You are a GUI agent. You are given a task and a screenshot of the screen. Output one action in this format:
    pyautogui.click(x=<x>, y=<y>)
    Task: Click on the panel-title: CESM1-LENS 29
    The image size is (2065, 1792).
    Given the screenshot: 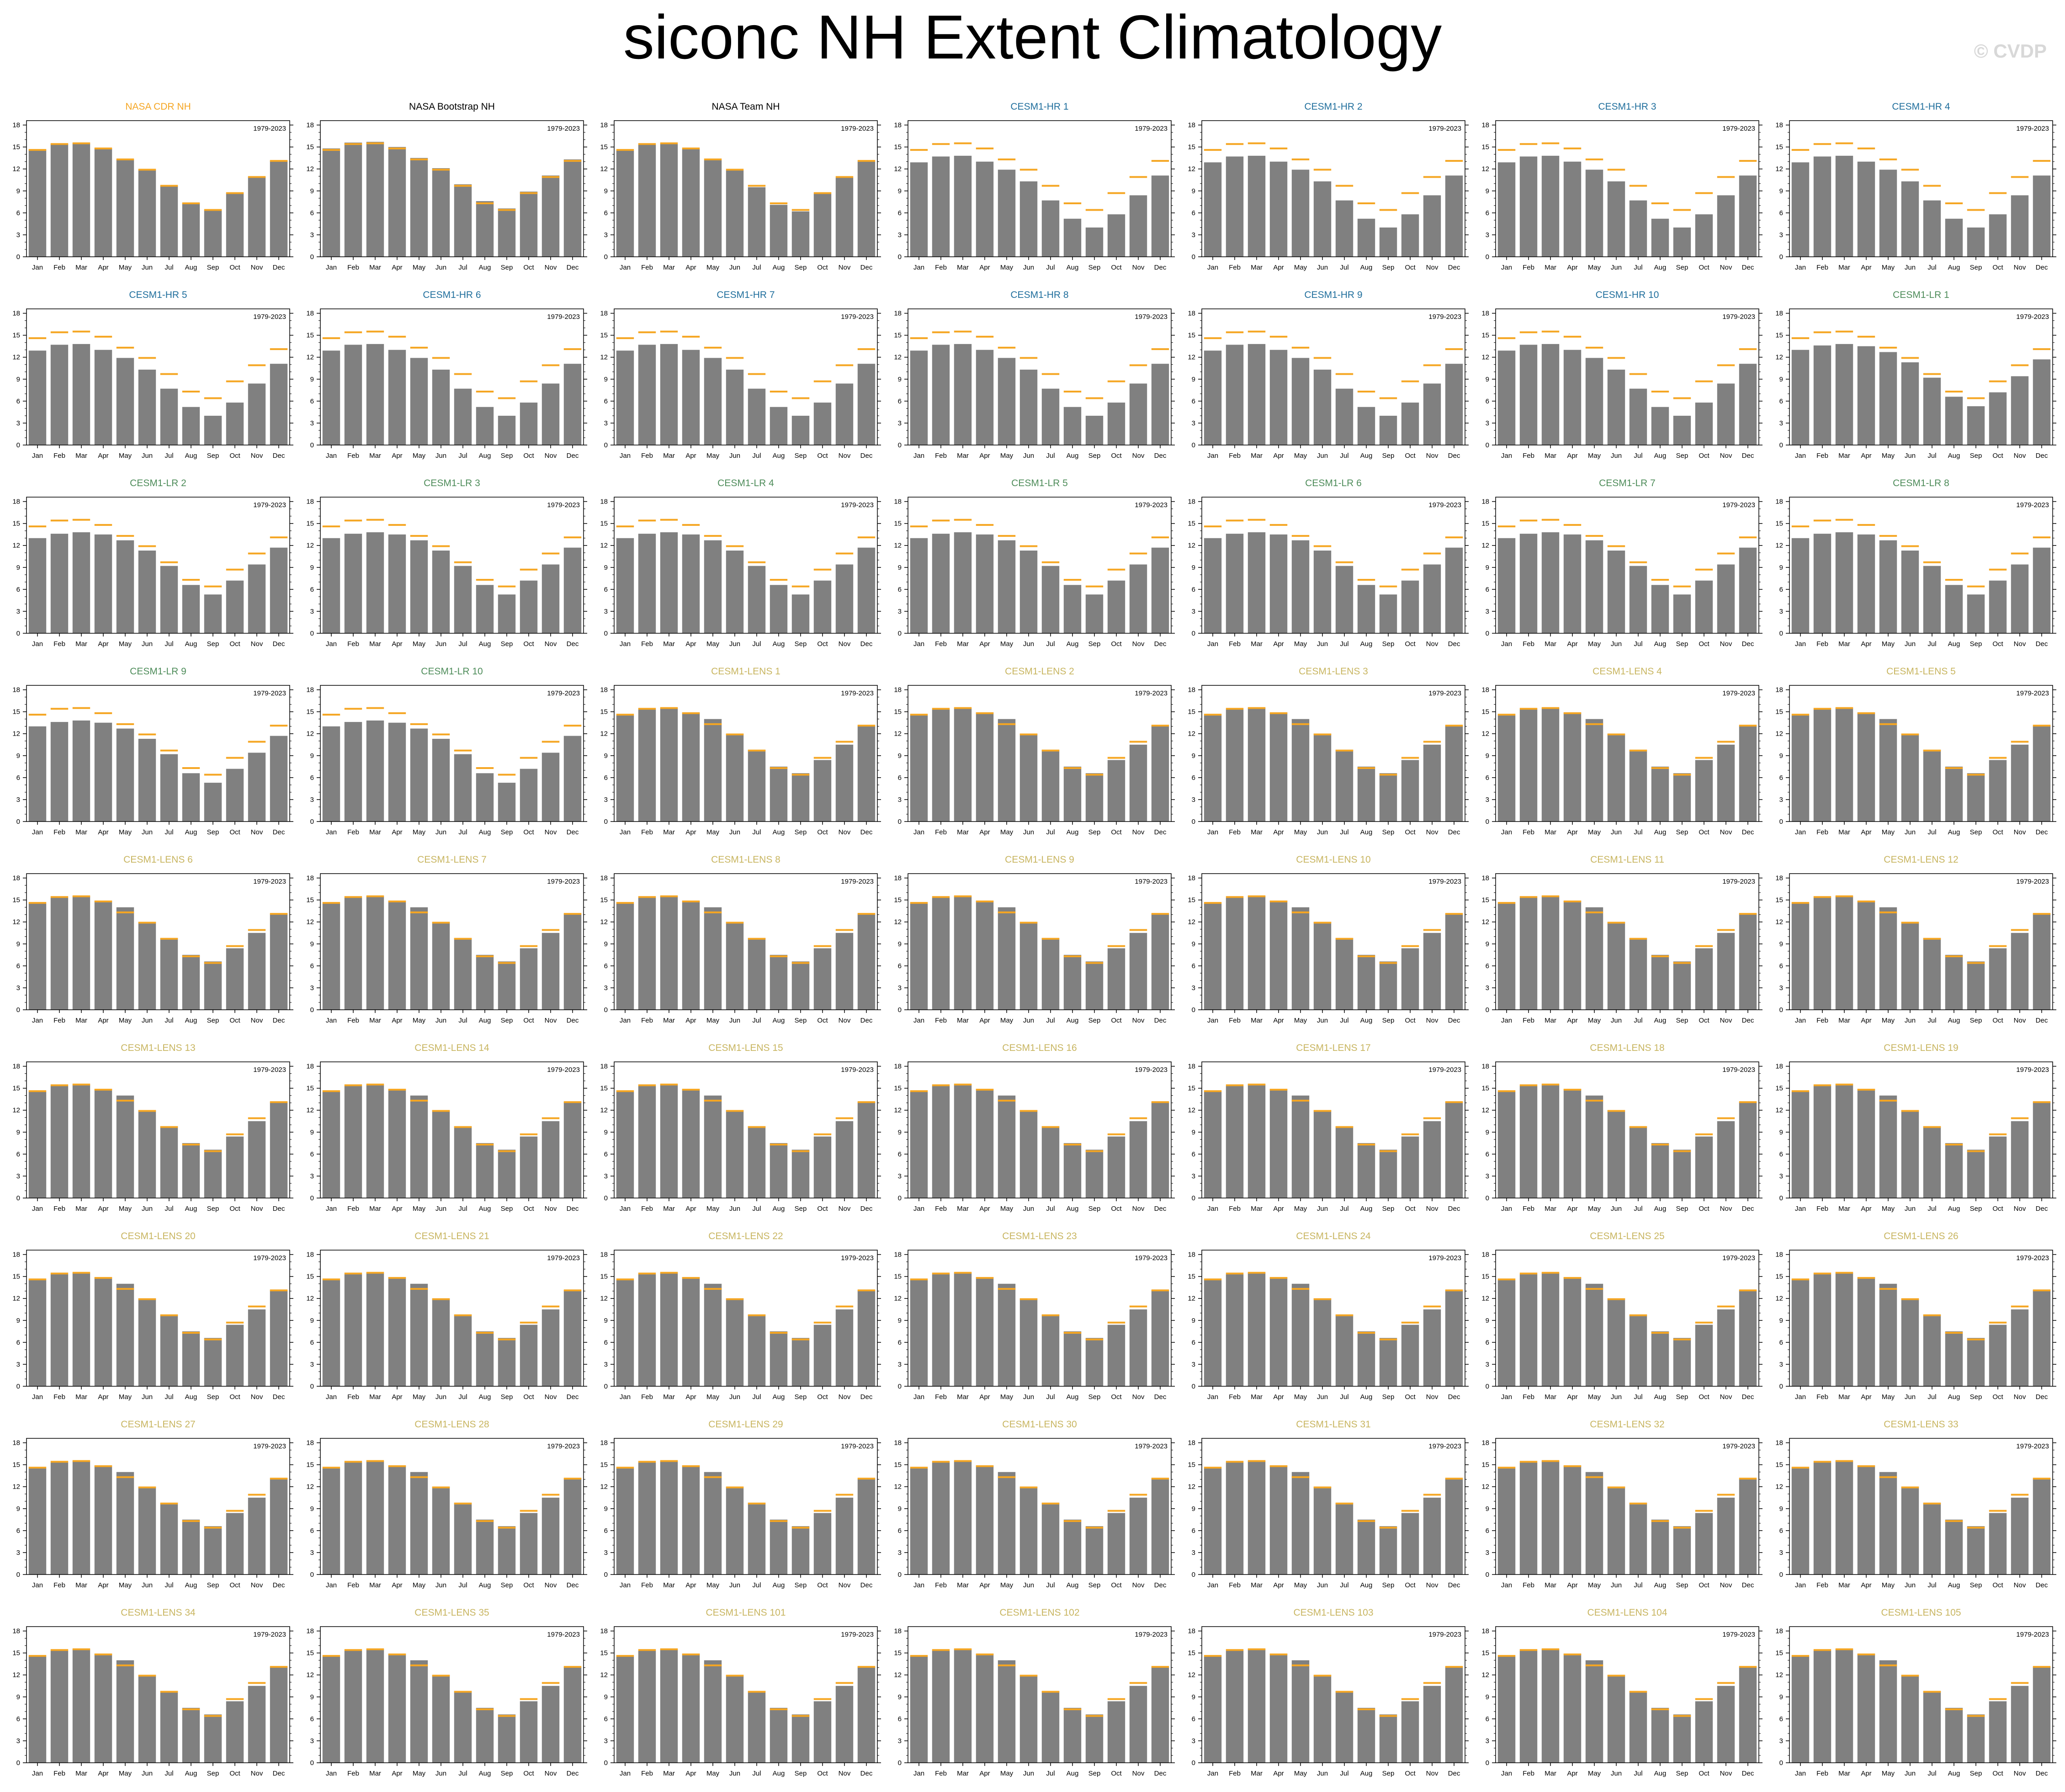 What is the action you would take?
    pyautogui.click(x=745, y=1425)
    